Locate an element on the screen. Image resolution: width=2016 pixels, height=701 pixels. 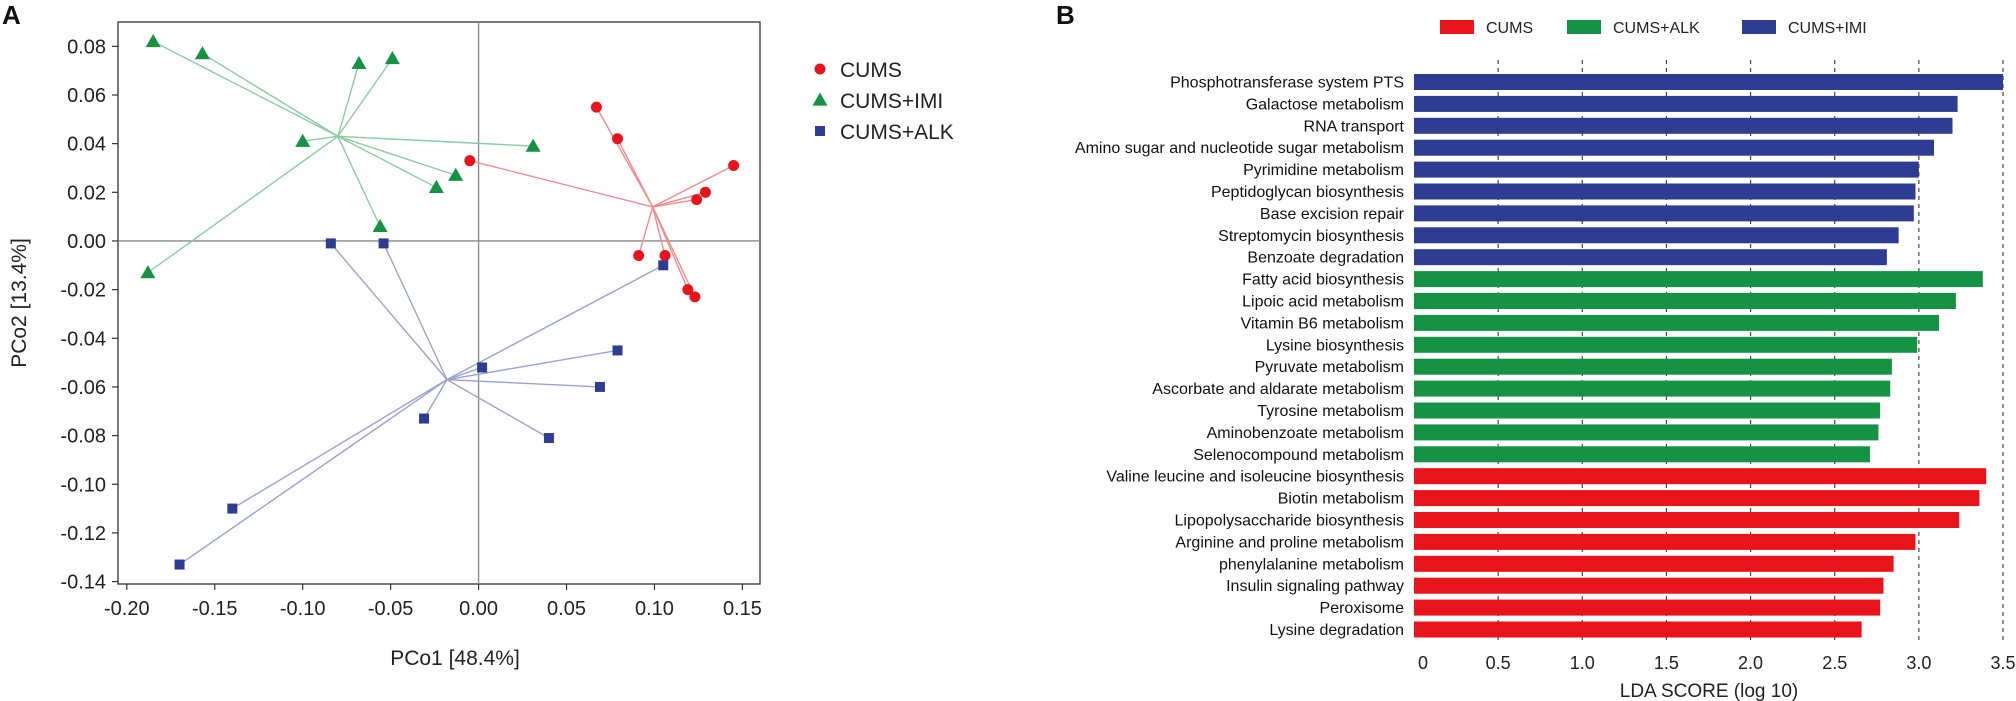
lda-bar-label: RNA transport is located at coordinates (1354, 126).